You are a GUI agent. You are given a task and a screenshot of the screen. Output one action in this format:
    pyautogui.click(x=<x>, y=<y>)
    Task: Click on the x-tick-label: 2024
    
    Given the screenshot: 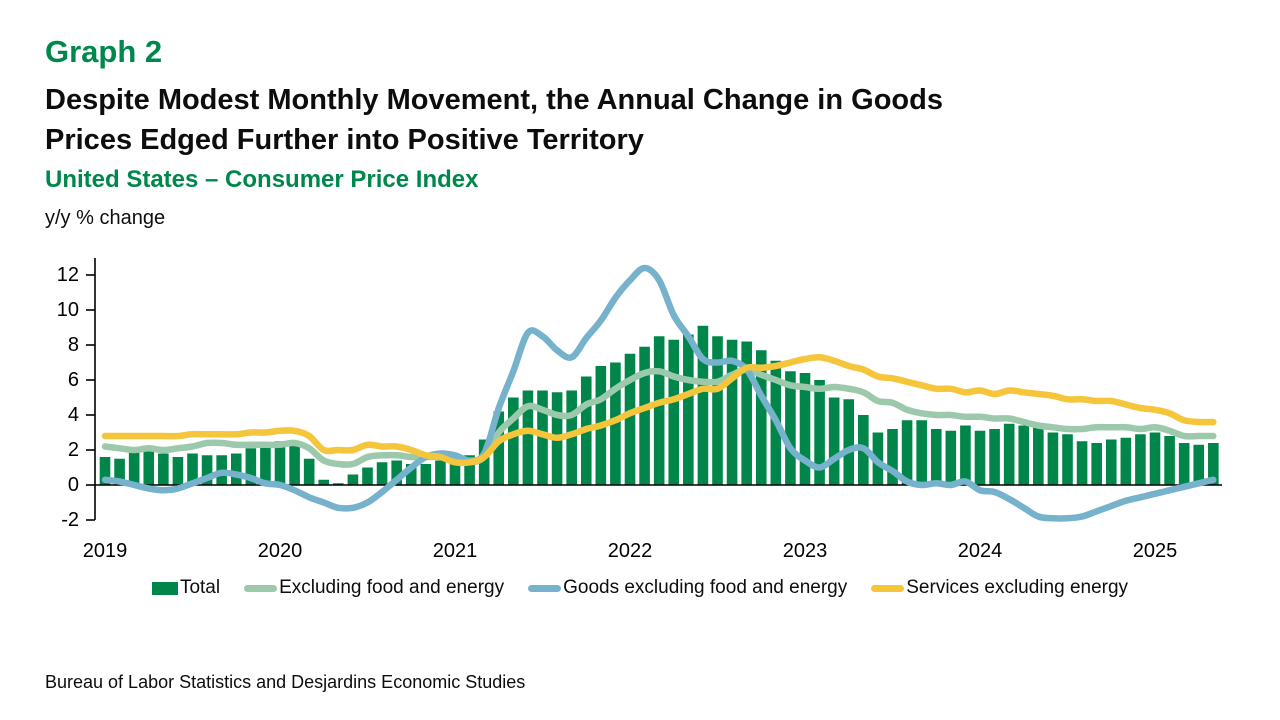 What is the action you would take?
    pyautogui.click(x=980, y=551)
    